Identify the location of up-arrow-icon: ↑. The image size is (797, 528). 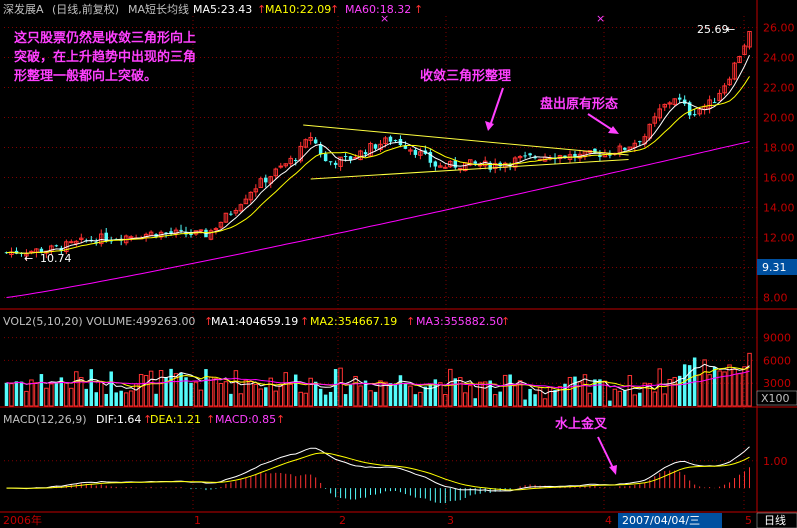
(261, 9).